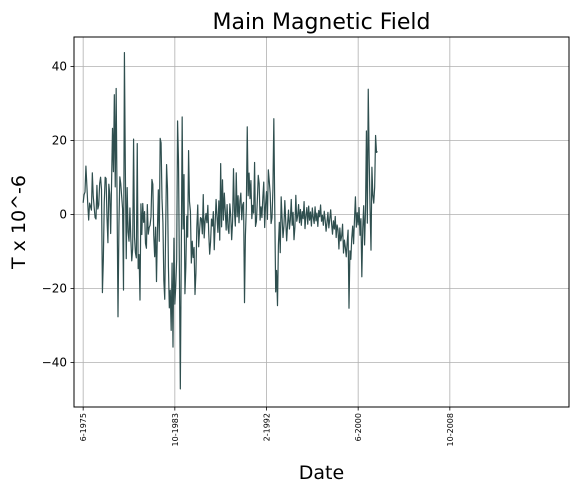 This screenshot has height=492, width=580. What do you see at coordinates (59, 141) in the screenshot?
I see `y-tick-label: 20` at bounding box center [59, 141].